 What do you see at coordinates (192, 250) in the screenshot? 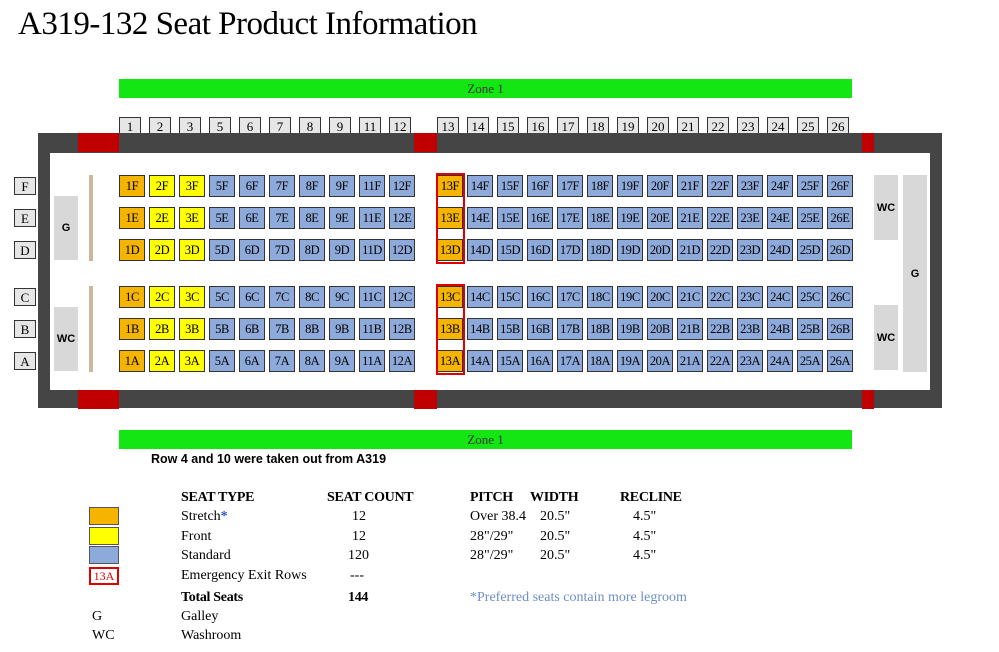
I see `seat-3d: 3D` at bounding box center [192, 250].